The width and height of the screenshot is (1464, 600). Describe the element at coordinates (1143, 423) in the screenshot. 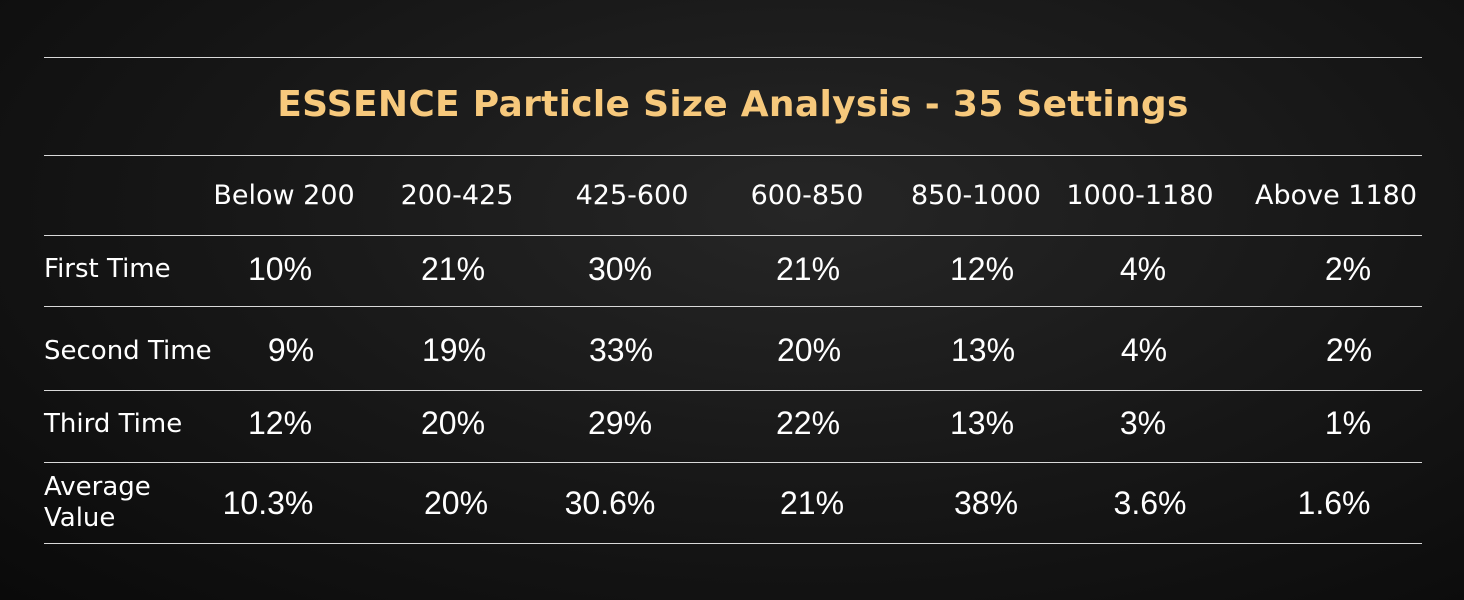

I see `cell: 3%` at that location.